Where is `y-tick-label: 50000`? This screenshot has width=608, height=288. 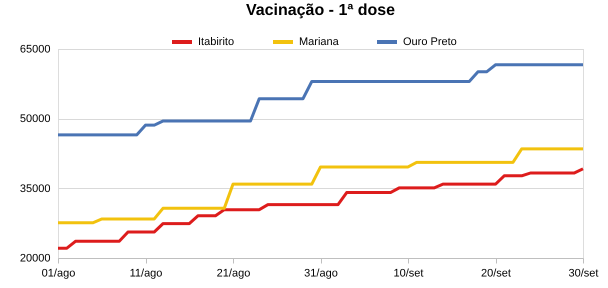
y-tick-label: 50000 is located at coordinates (35, 119).